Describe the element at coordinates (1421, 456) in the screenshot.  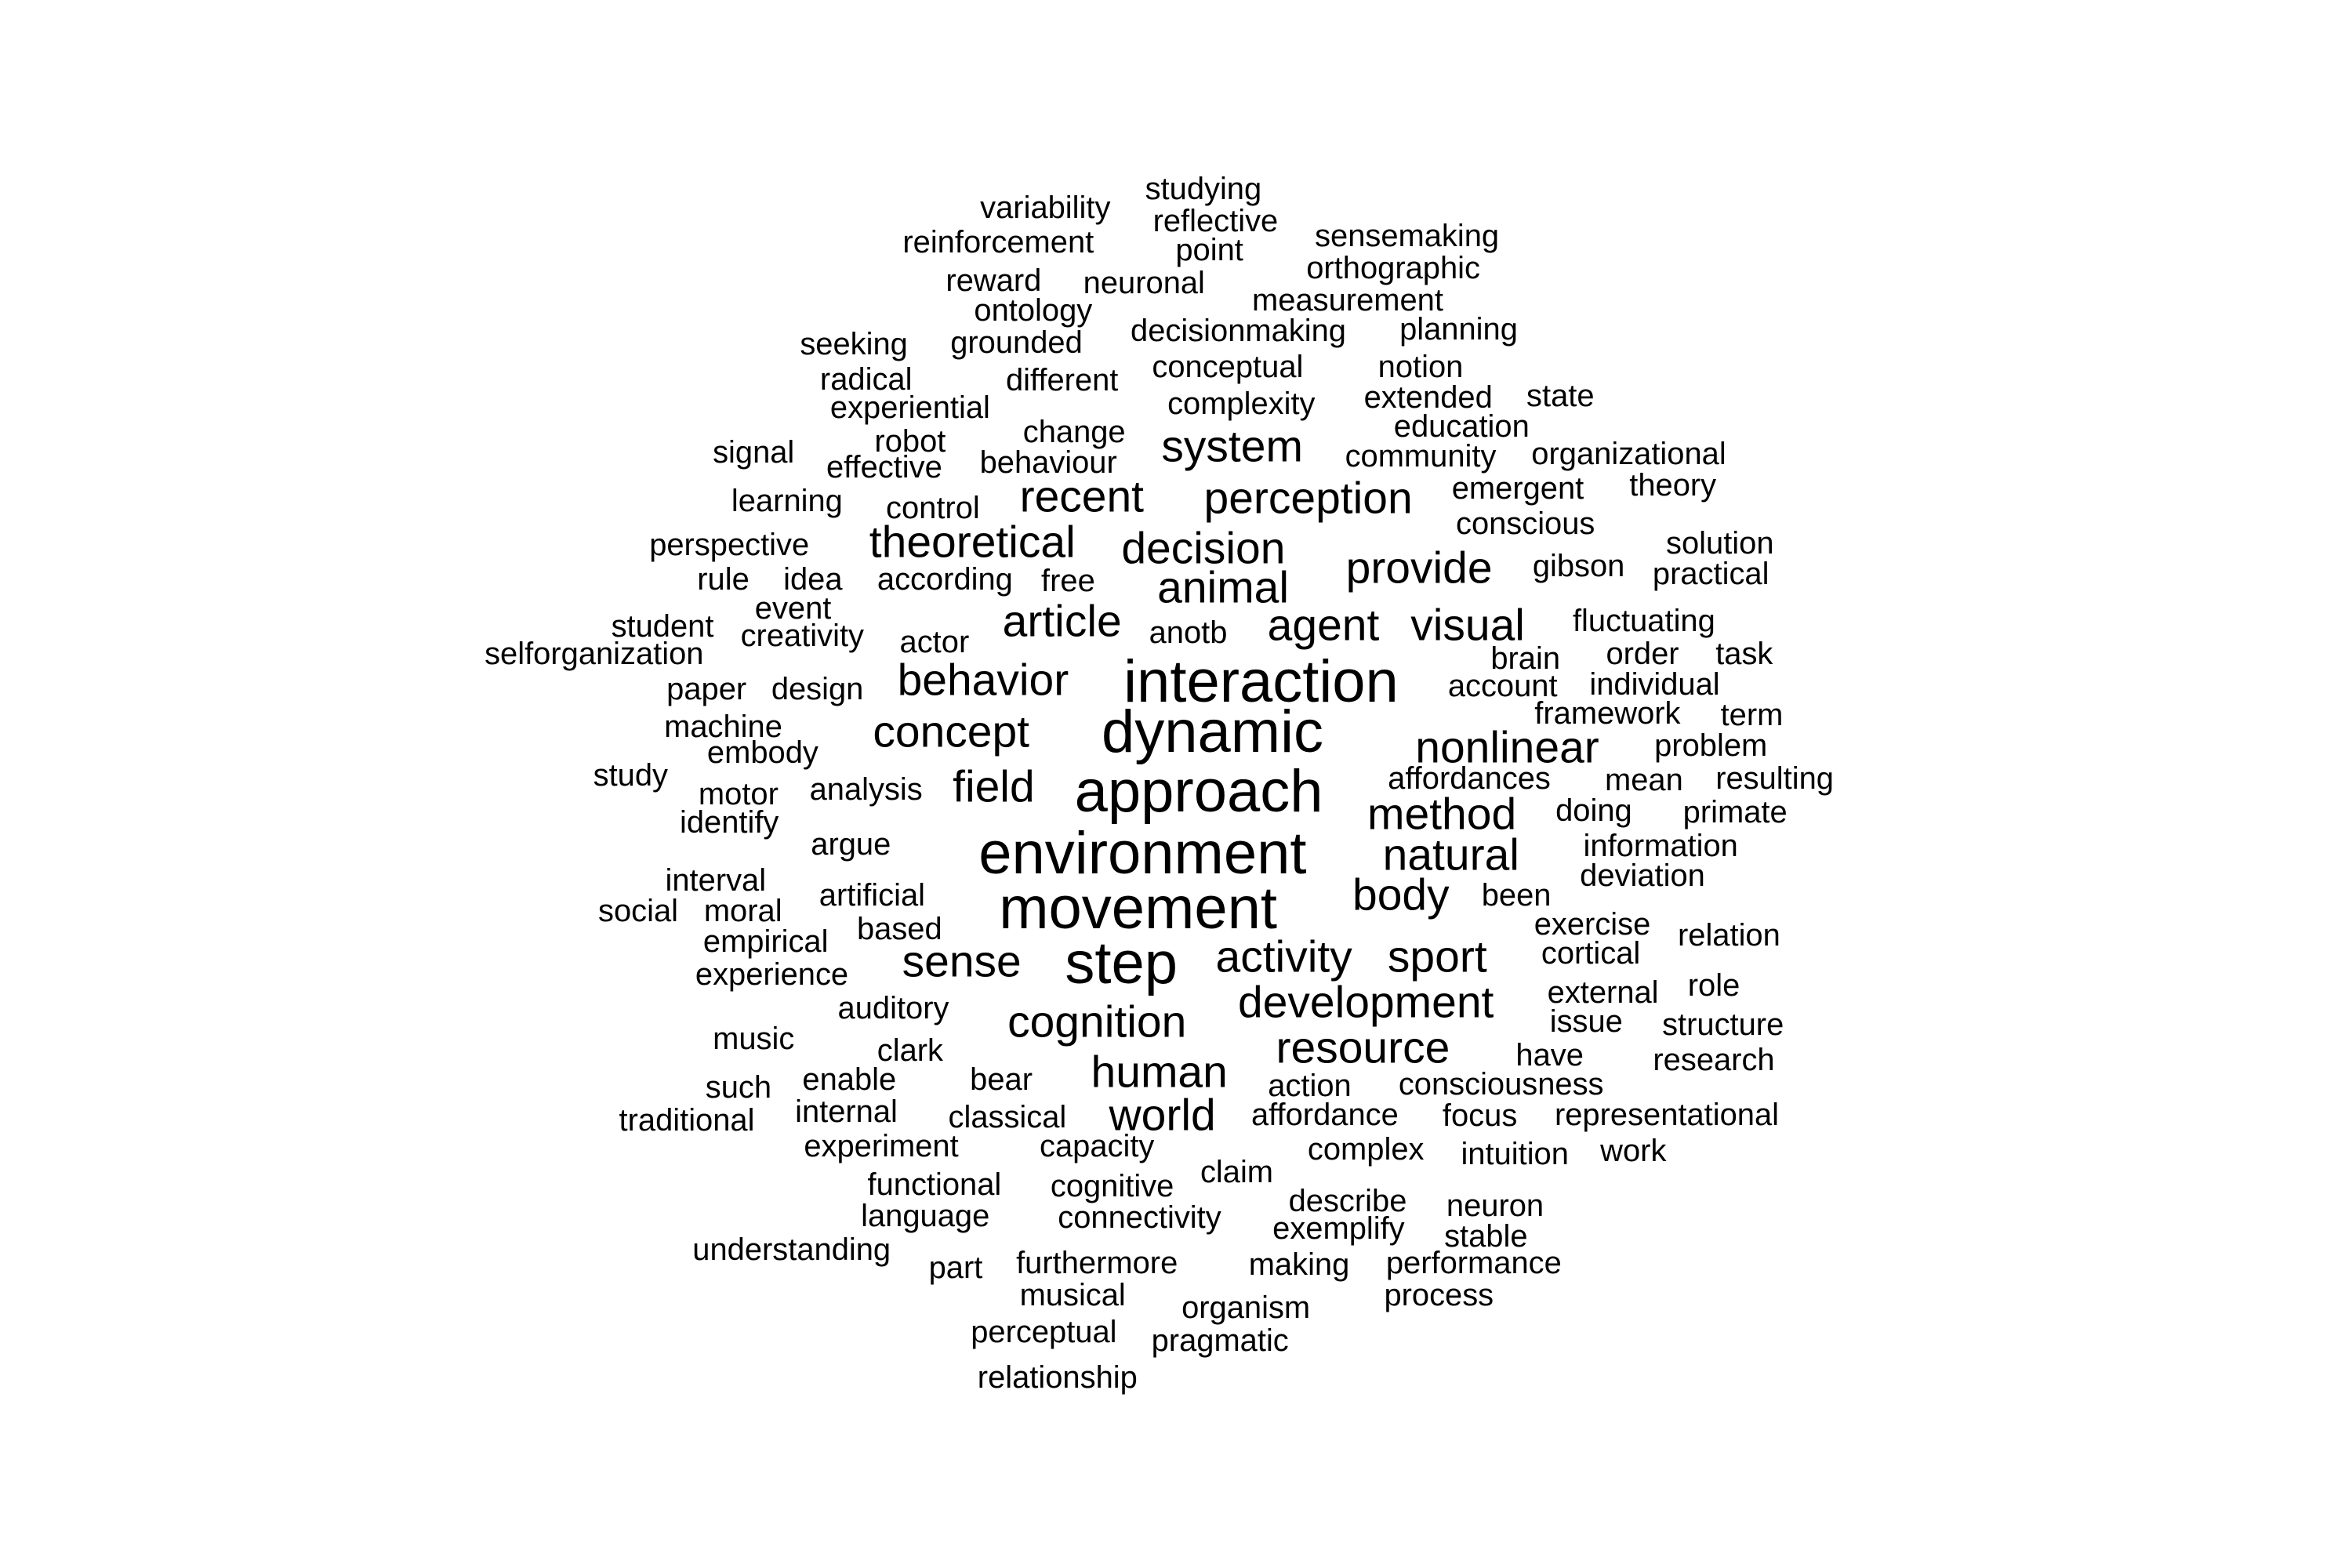
I see `word-community: community` at that location.